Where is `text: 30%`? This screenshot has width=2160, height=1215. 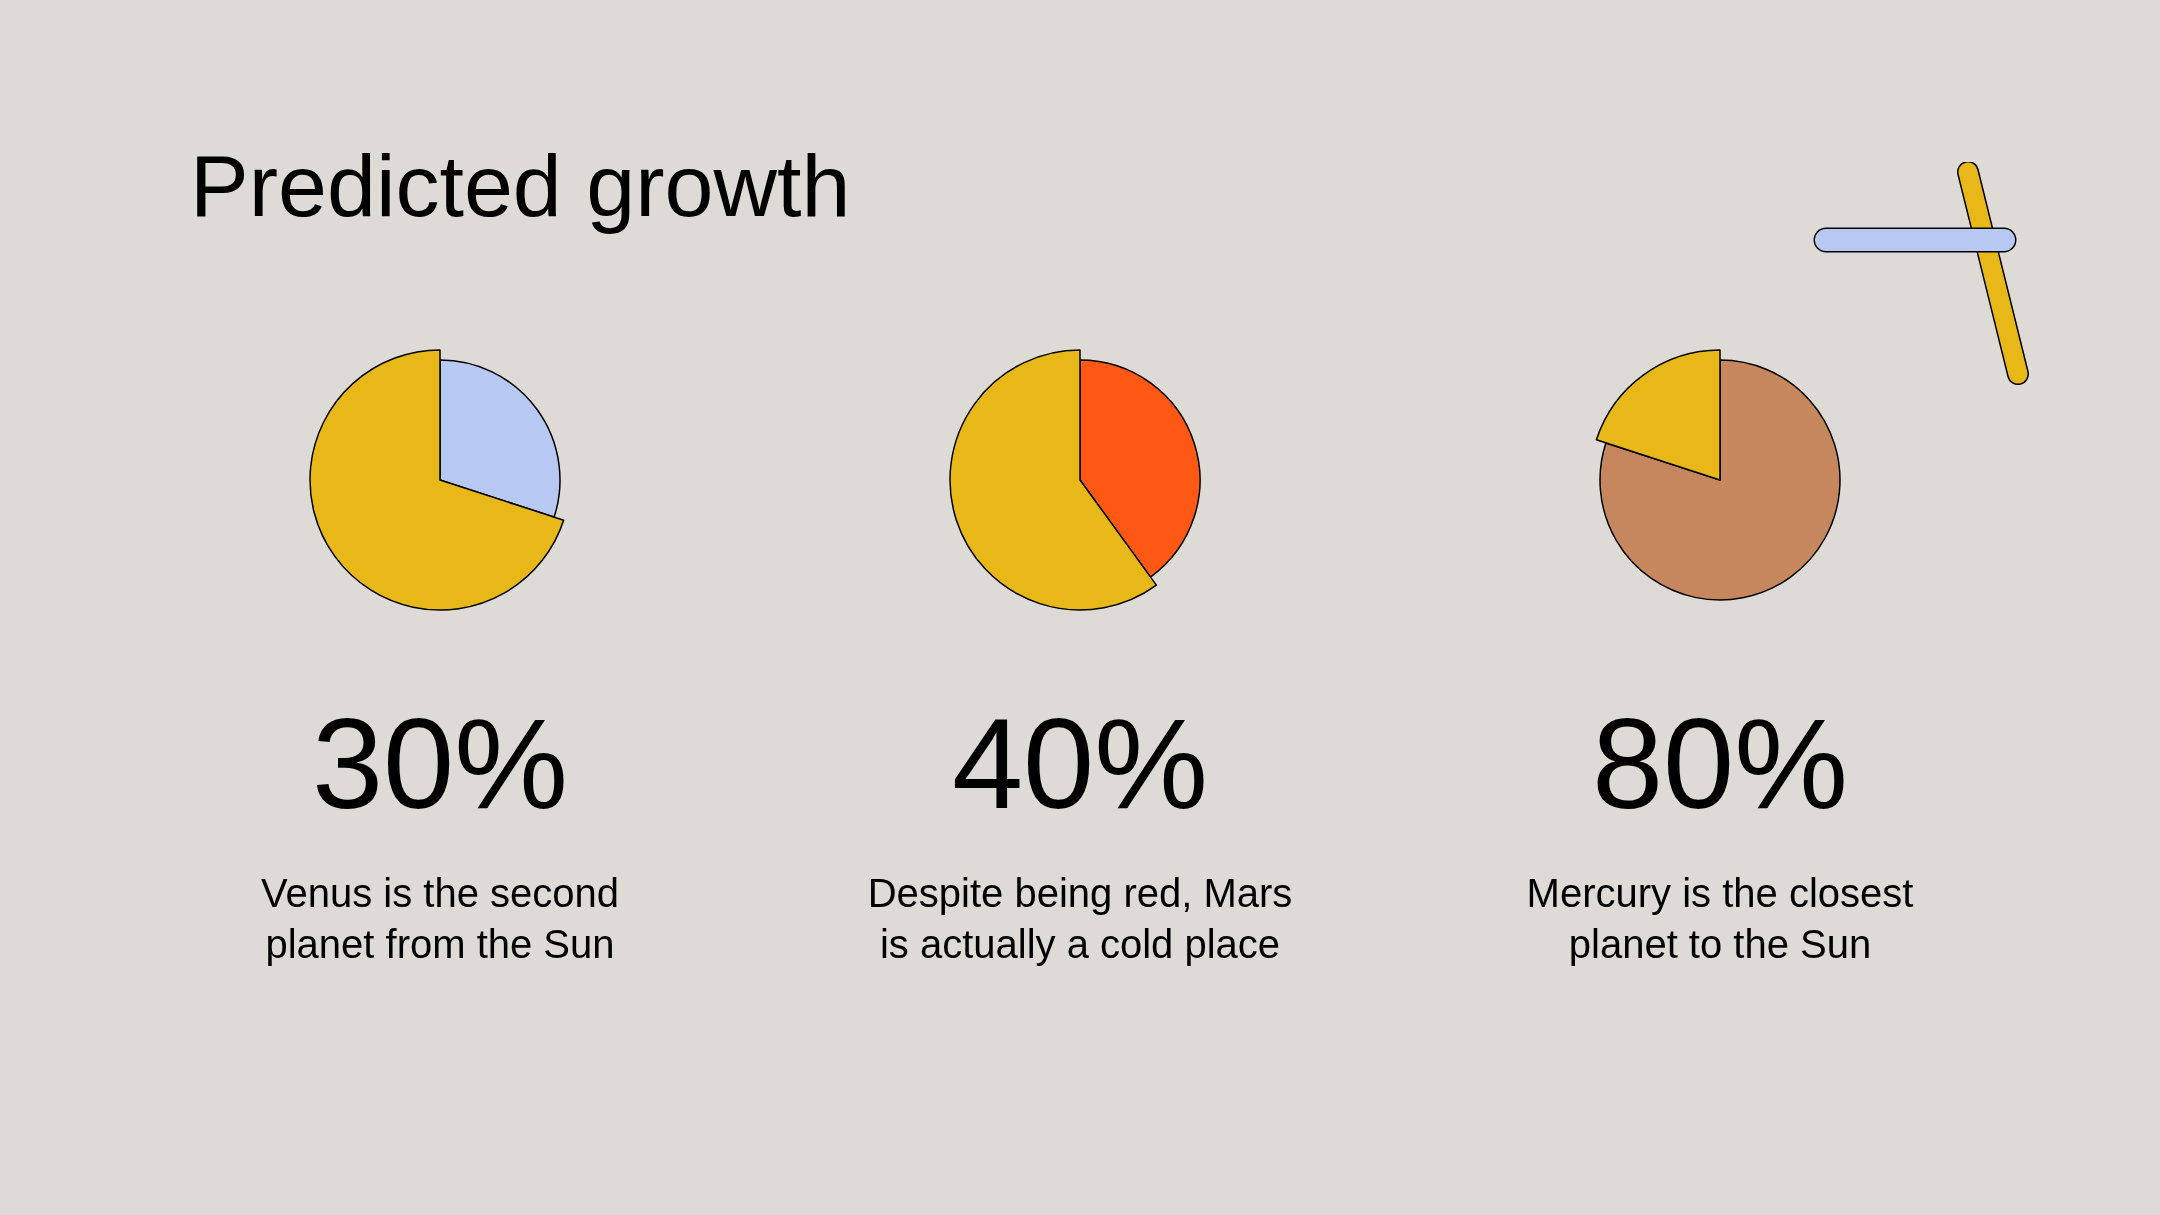
text: 30% is located at coordinates (440, 763).